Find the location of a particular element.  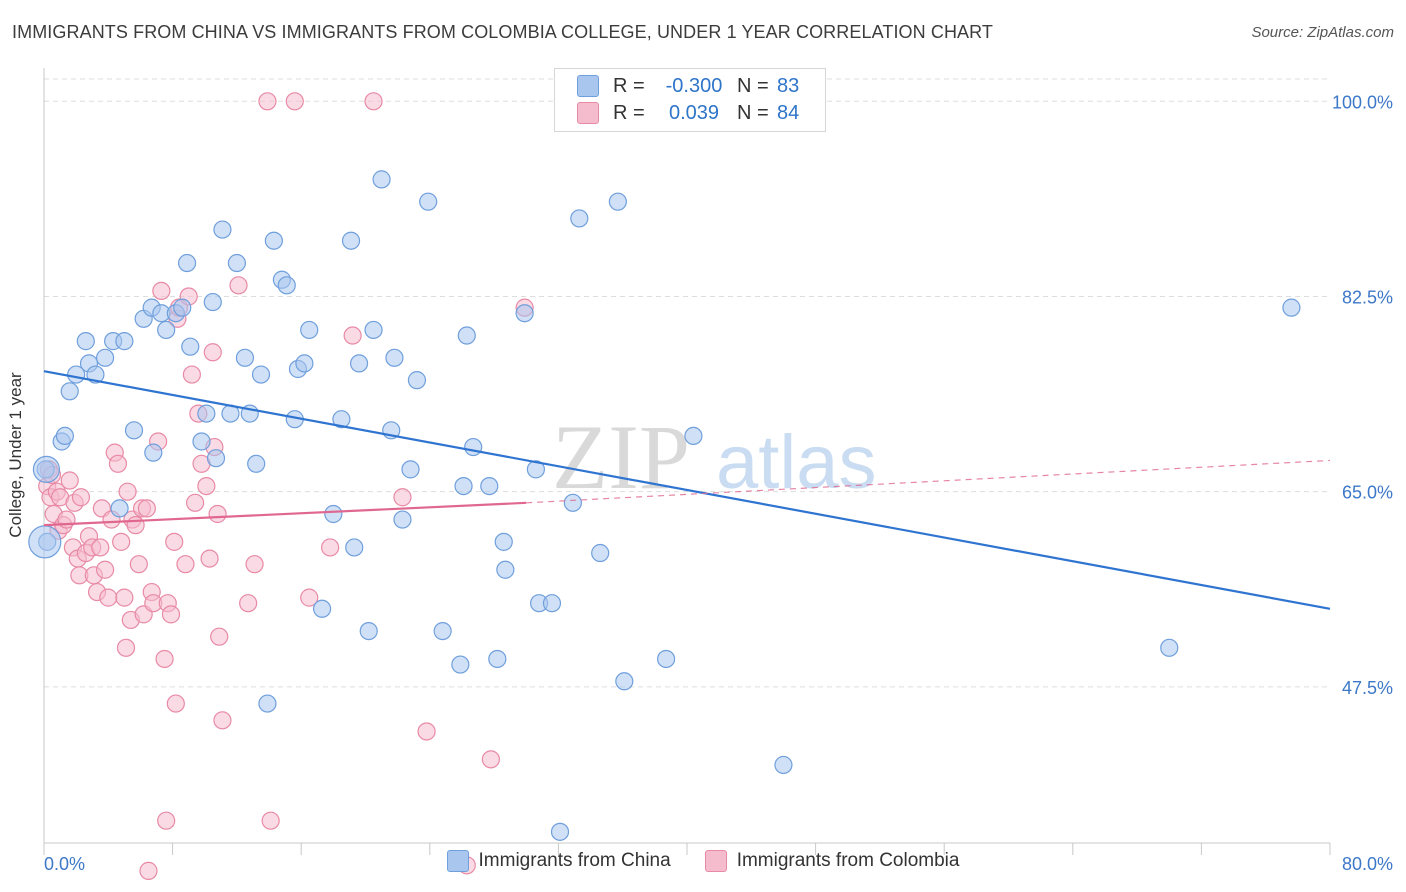

y-tick-label: 100.0% is located at coordinates (1362, 102).